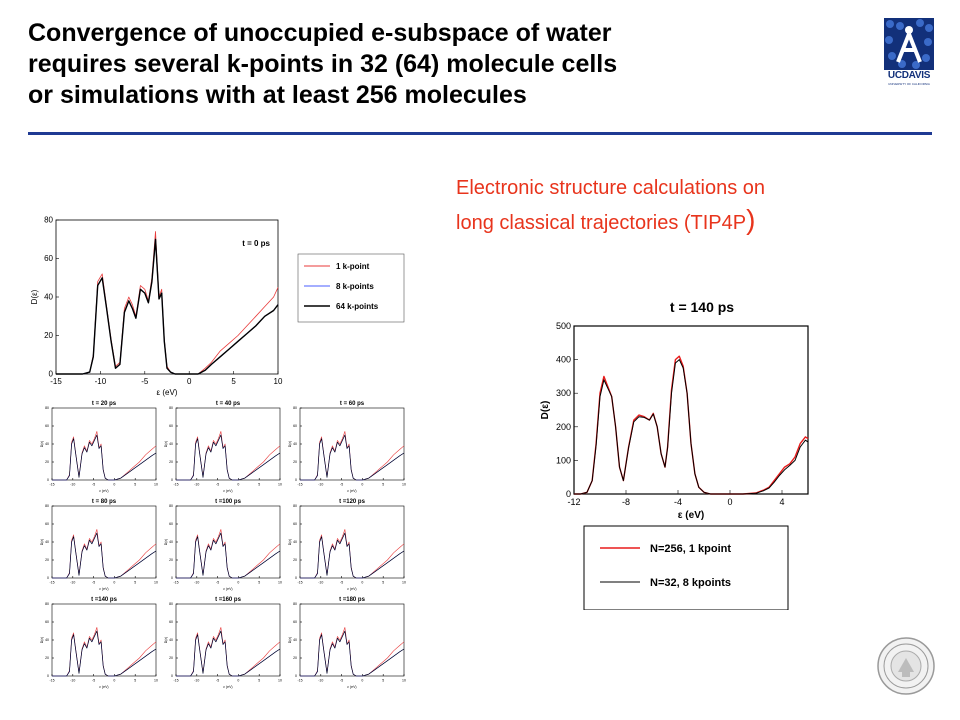 This screenshot has height=720, width=960. What do you see at coordinates (563, 460) in the screenshot?
I see `y-tick-label: 100` at bounding box center [563, 460].